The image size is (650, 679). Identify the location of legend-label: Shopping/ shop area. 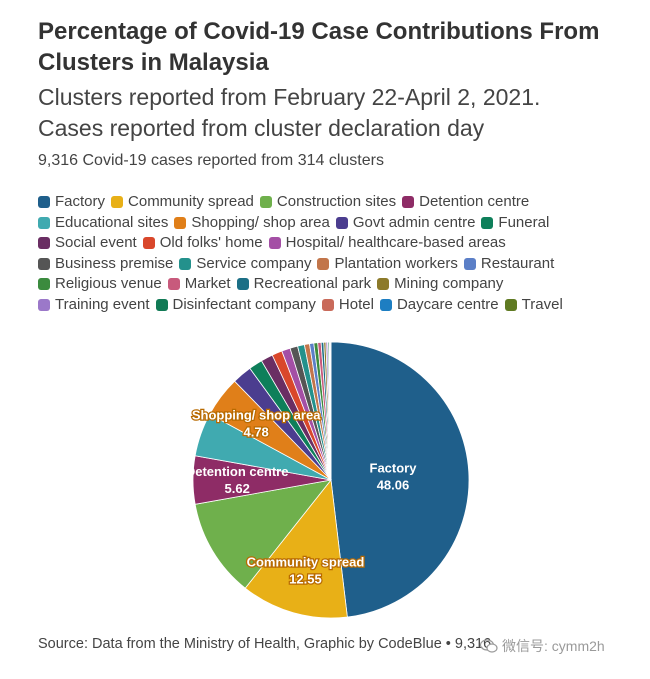
(260, 222).